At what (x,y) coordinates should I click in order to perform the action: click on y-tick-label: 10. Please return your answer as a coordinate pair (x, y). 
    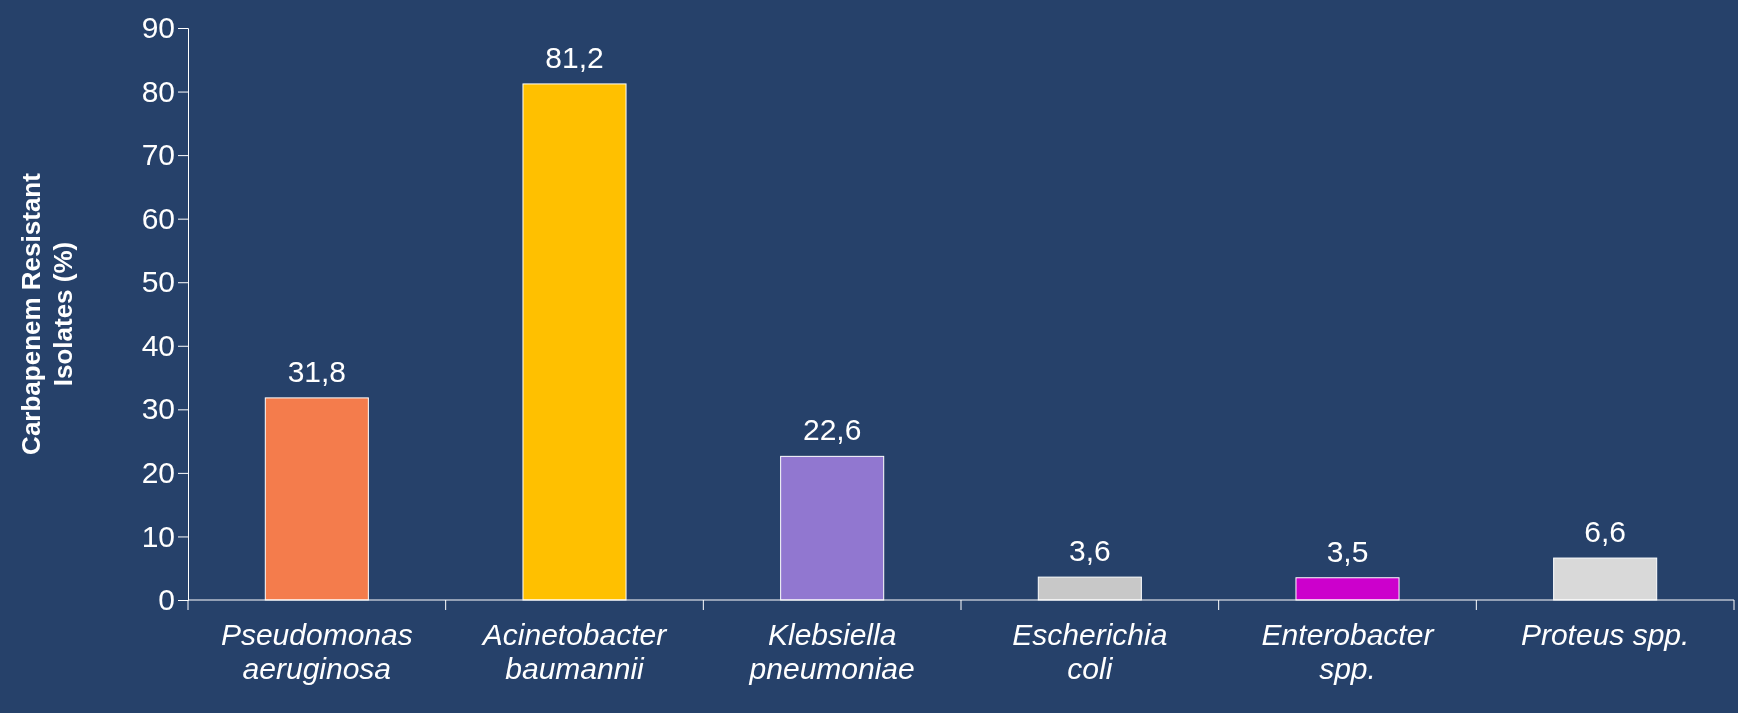
    Looking at the image, I should click on (158, 536).